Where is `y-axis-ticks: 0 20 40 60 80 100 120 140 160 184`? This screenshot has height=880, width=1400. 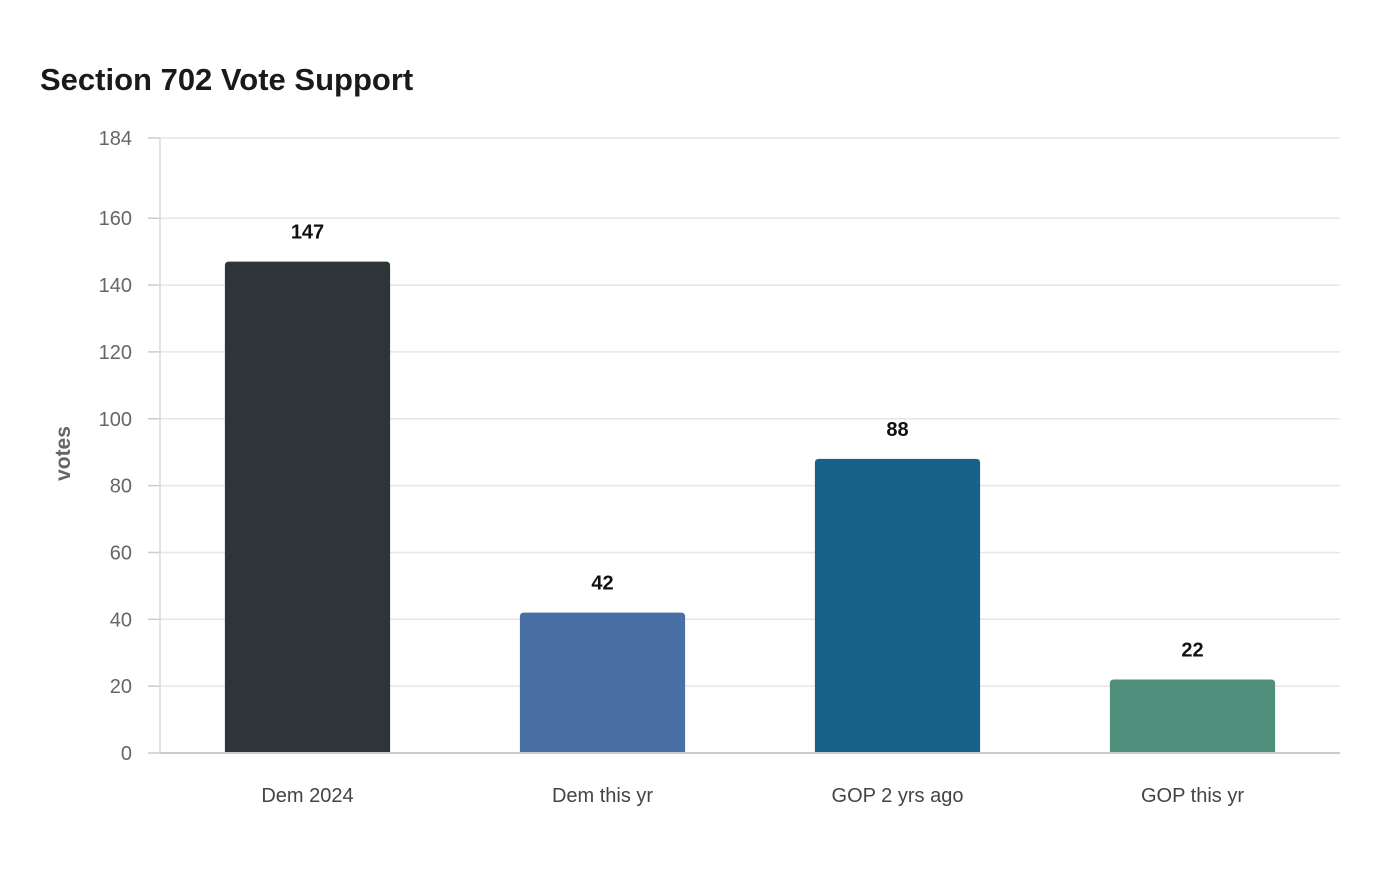
y-axis-ticks: 0 20 40 60 80 100 120 140 160 184 is located at coordinates (129, 446).